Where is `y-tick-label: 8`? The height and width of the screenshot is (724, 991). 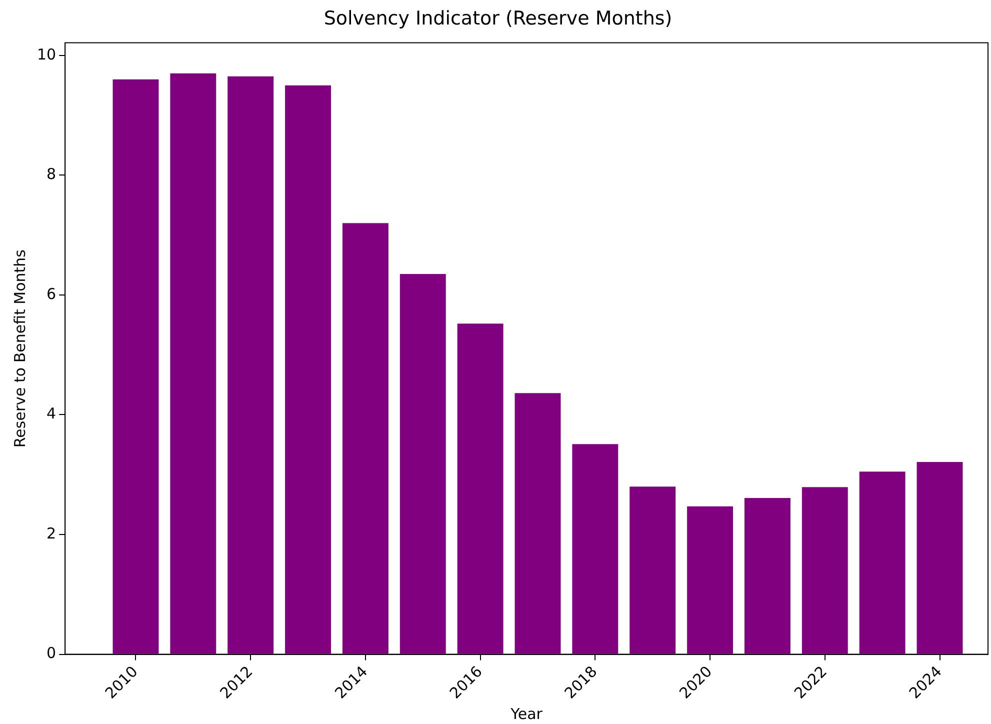
y-tick-label: 8 is located at coordinates (51, 174).